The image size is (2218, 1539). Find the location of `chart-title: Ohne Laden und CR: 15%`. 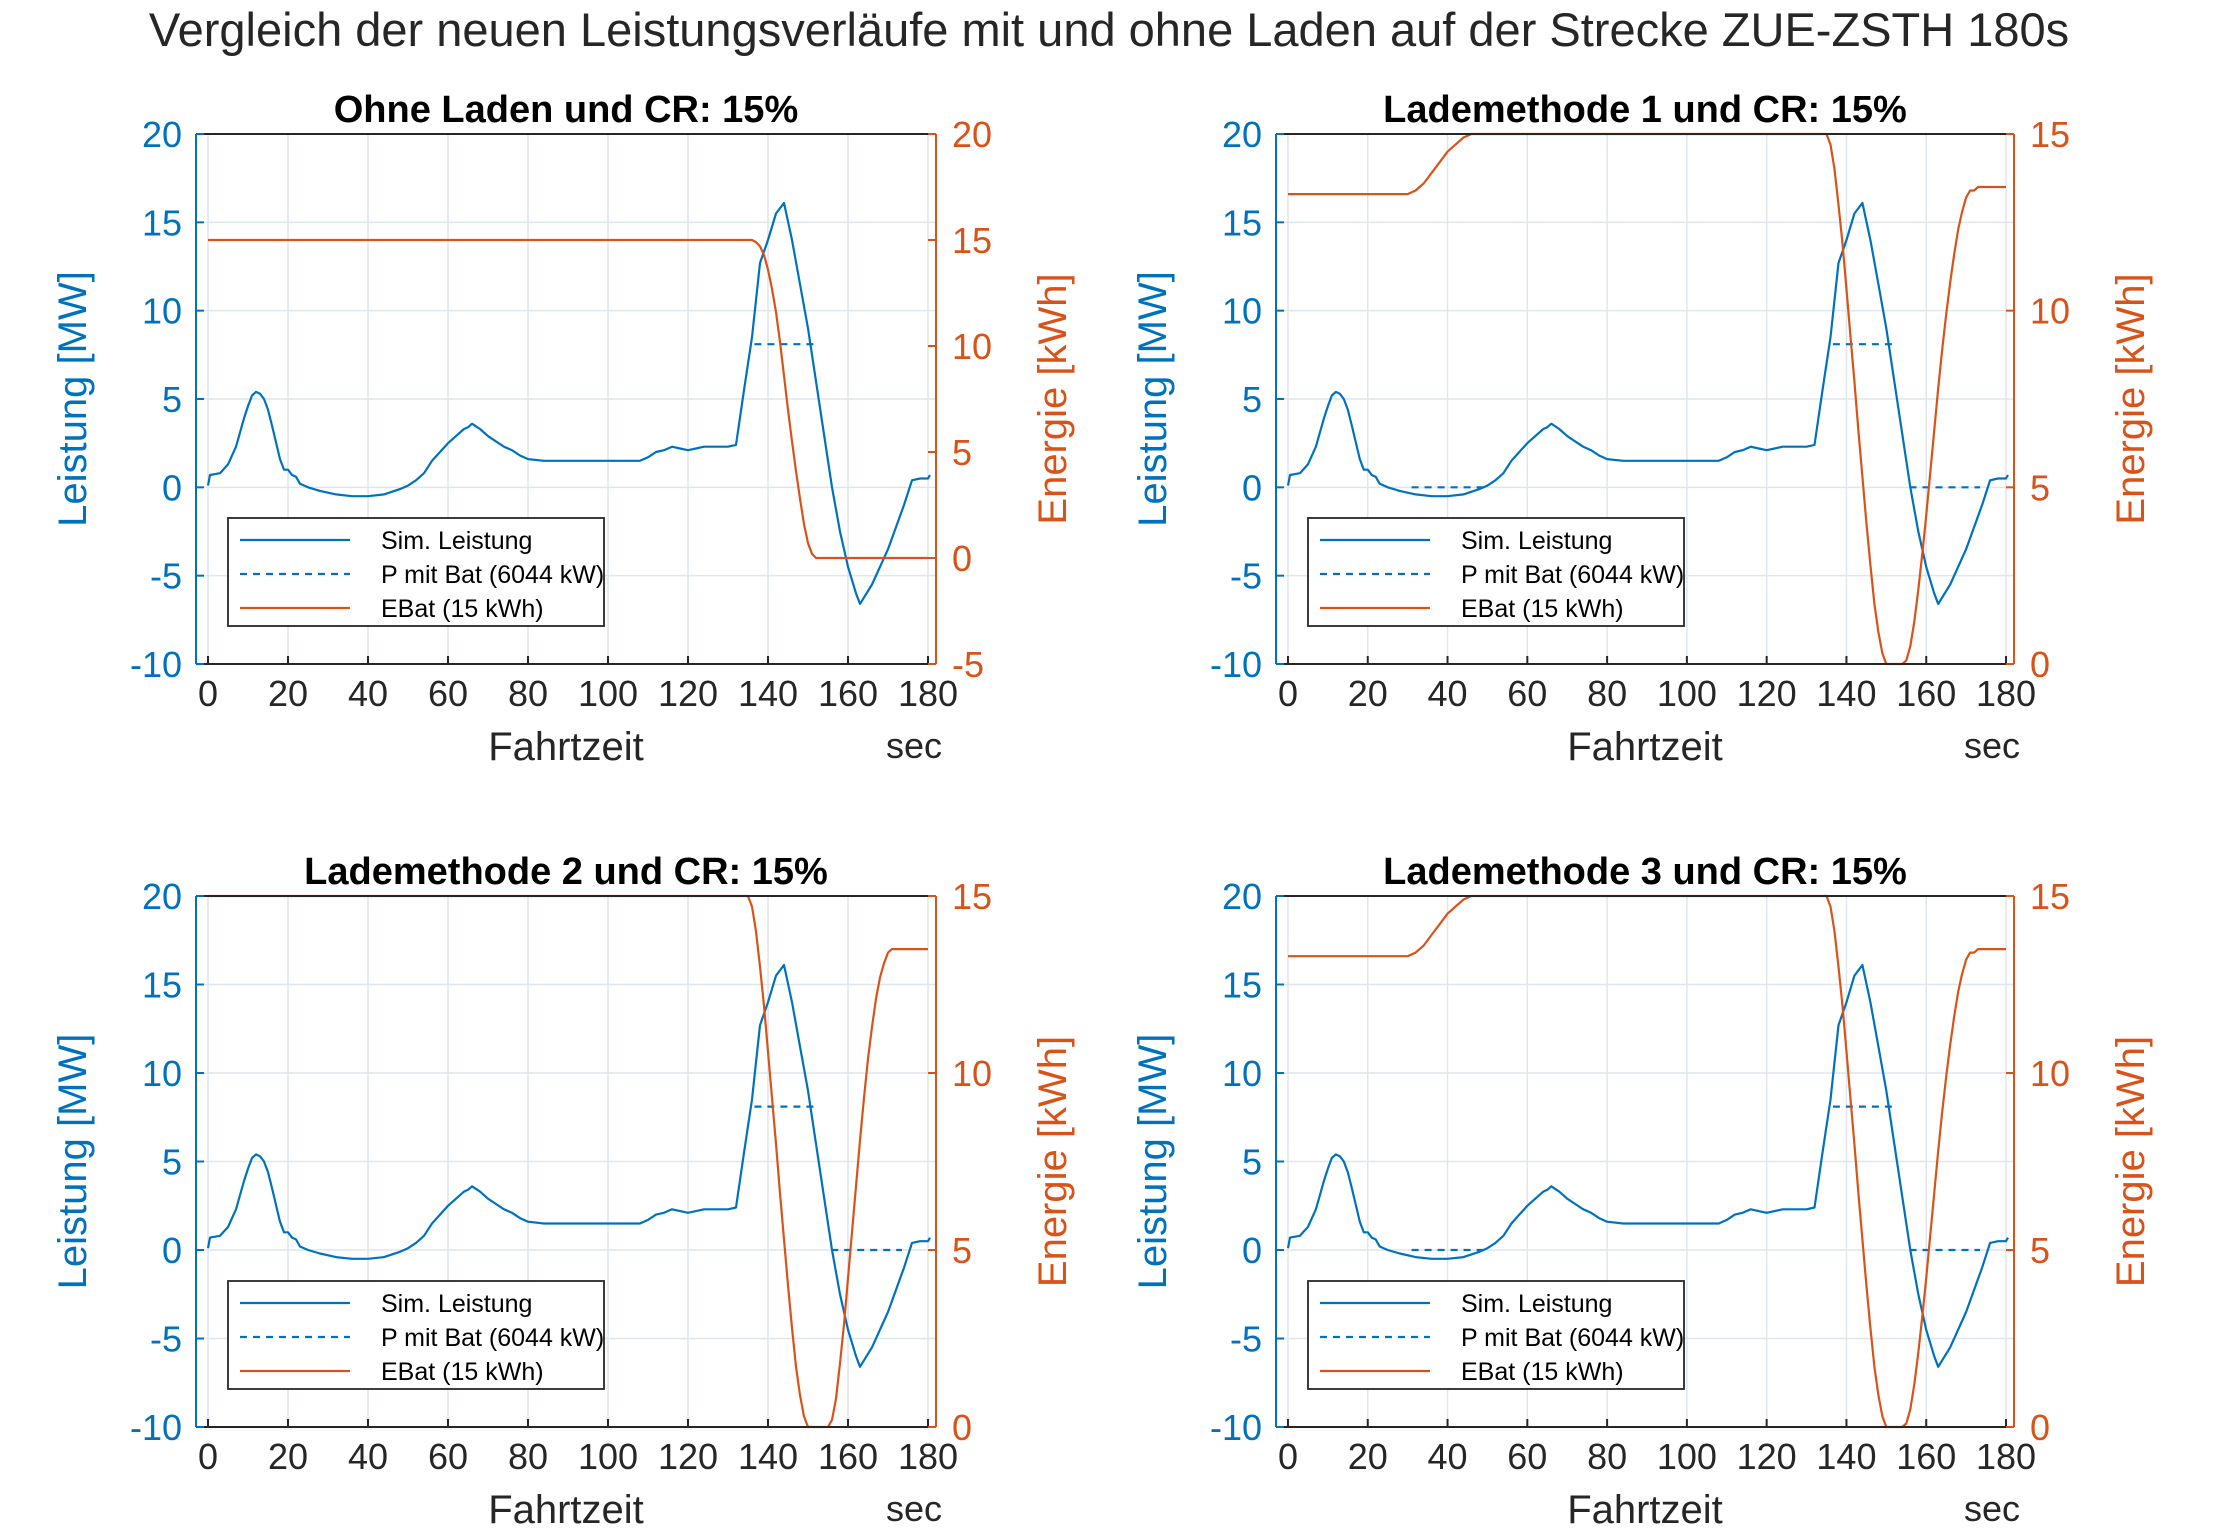

chart-title: Ohne Laden und CR: 15% is located at coordinates (566, 110).